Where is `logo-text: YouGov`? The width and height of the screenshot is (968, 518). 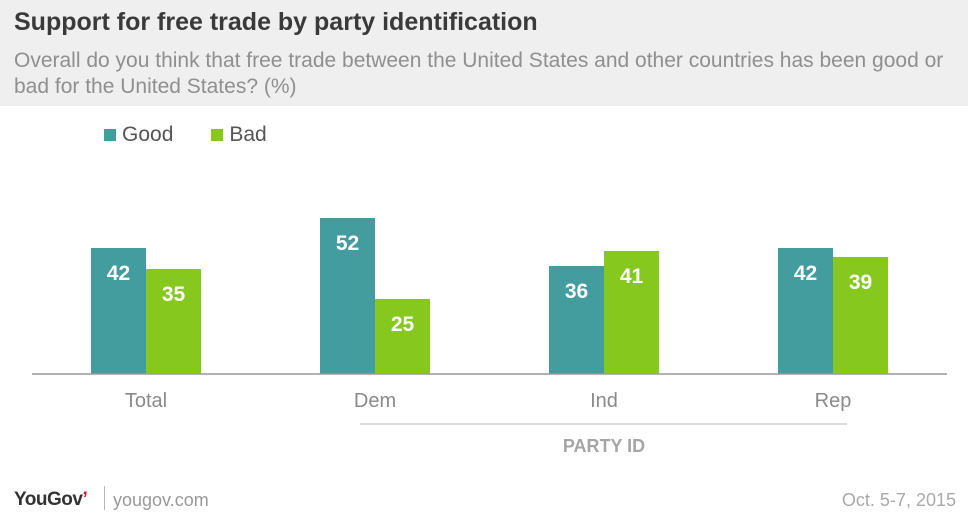
logo-text: YouGov is located at coordinates (48, 499).